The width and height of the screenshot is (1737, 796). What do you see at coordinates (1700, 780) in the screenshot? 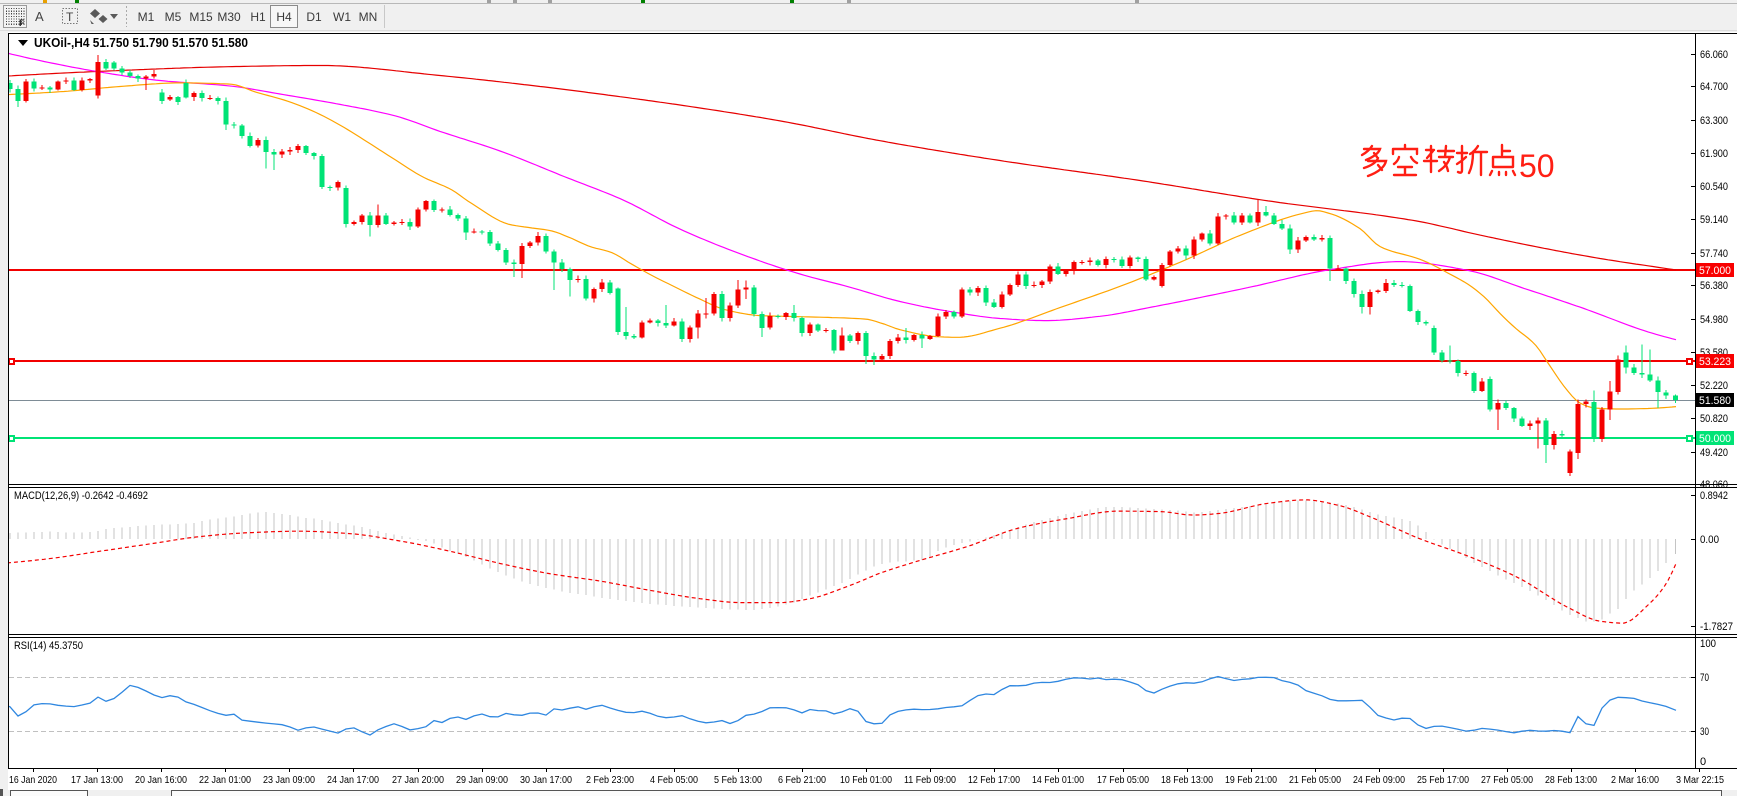
I see `svg-text: 3 Mar 22:15` at bounding box center [1700, 780].